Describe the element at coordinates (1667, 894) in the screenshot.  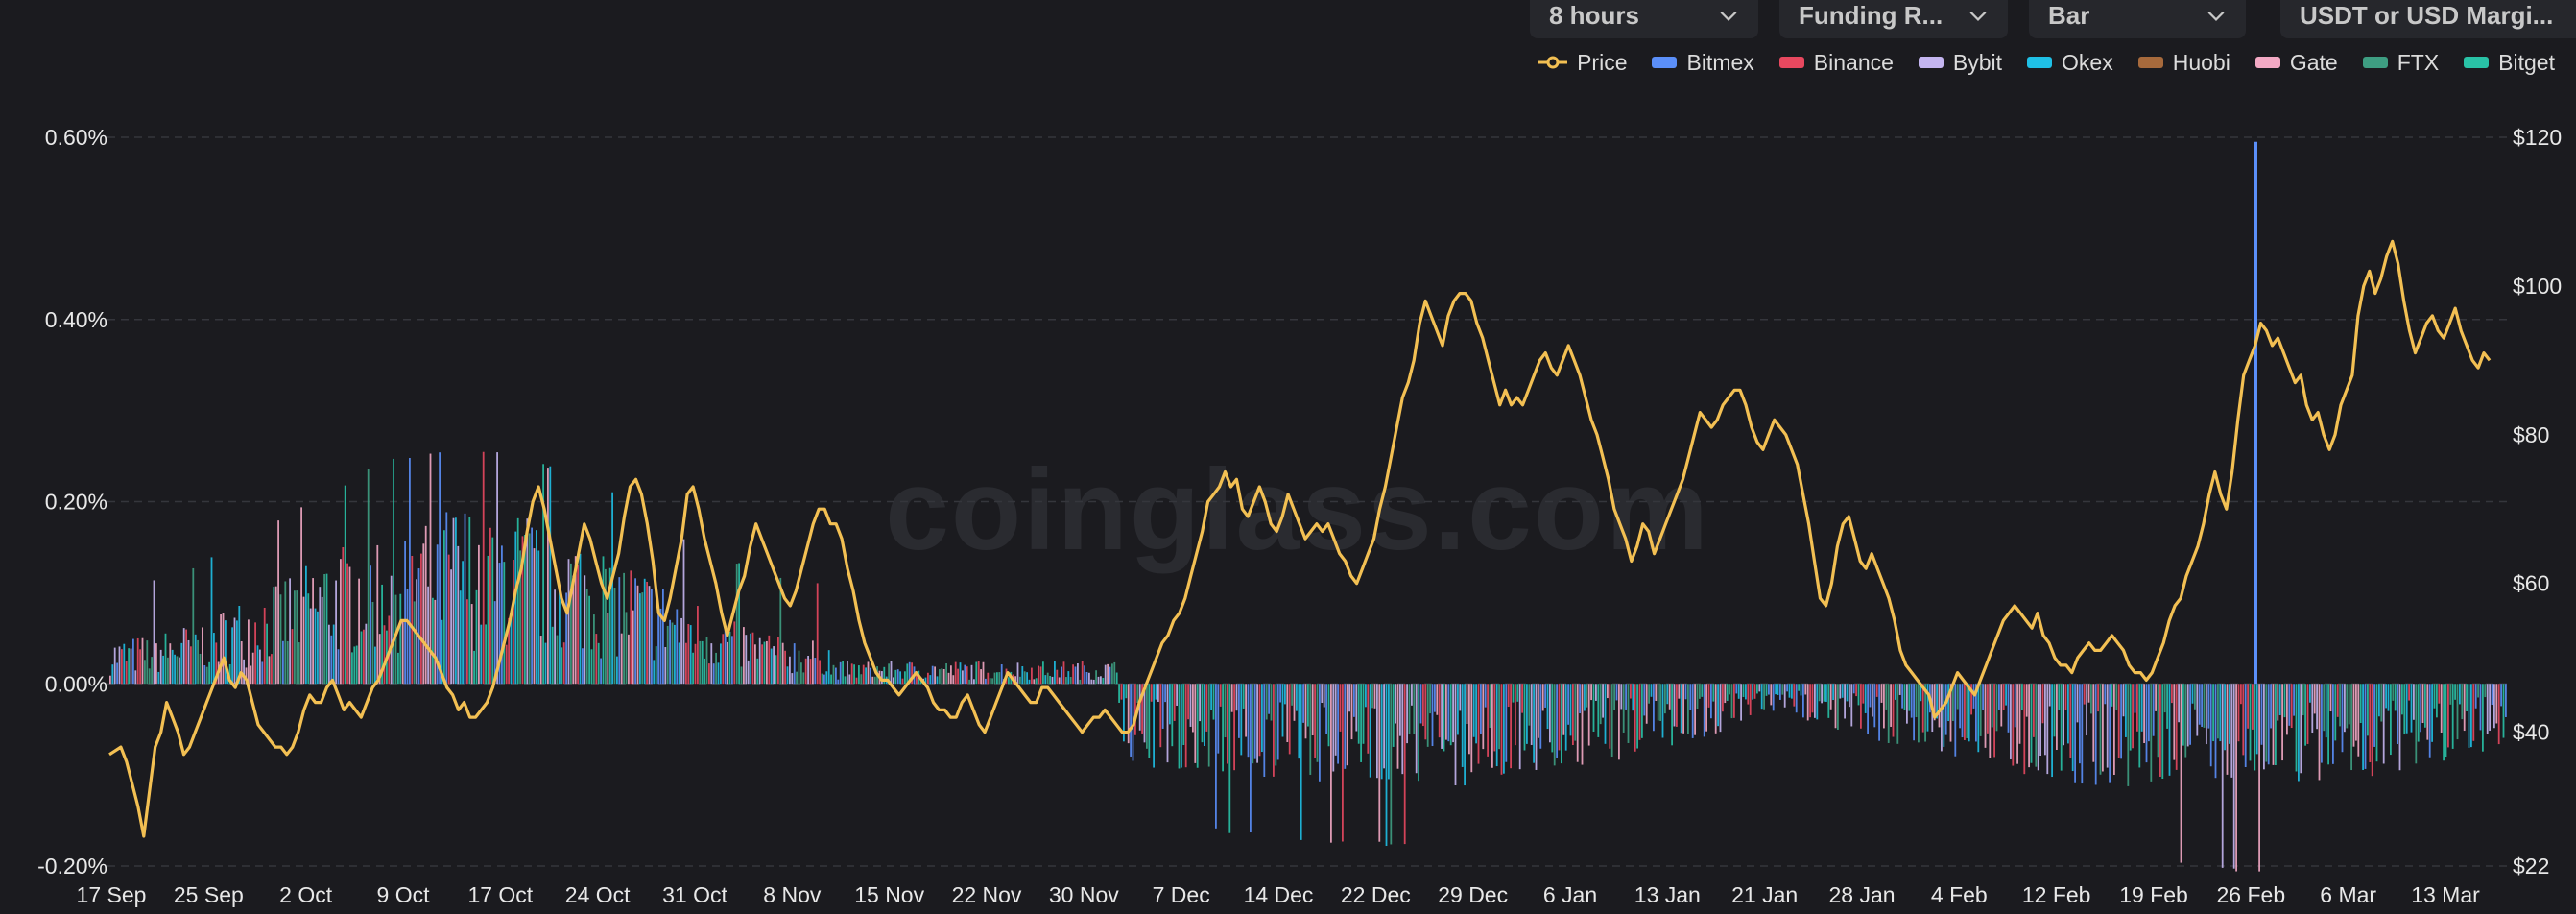
I see `x-axis-tick: 13 Jan` at that location.